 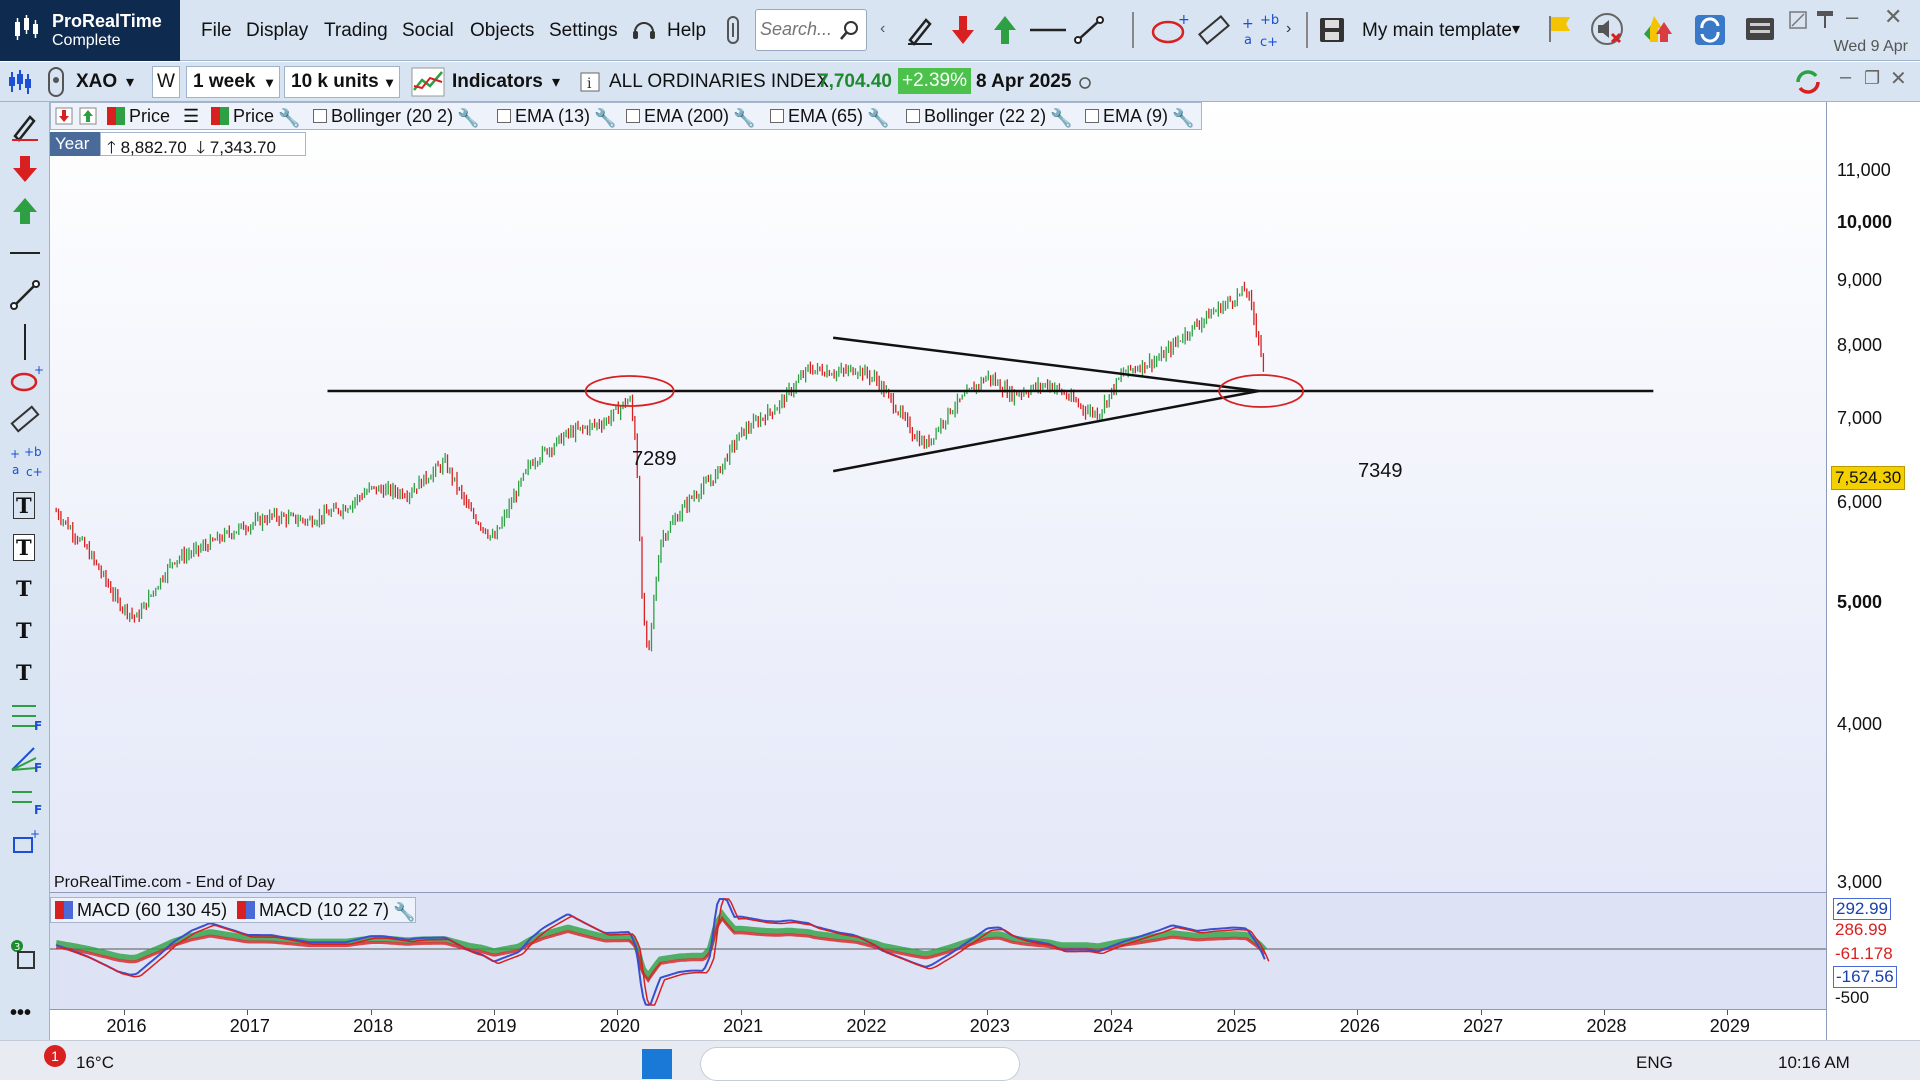 What do you see at coordinates (24, 547) in the screenshot?
I see `text-frame-icon: T` at bounding box center [24, 547].